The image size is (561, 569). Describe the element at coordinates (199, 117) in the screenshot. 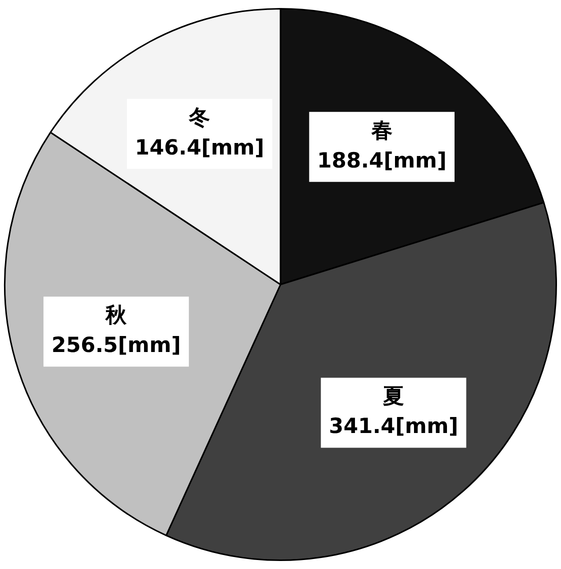

I see `slice-label: 冬` at that location.